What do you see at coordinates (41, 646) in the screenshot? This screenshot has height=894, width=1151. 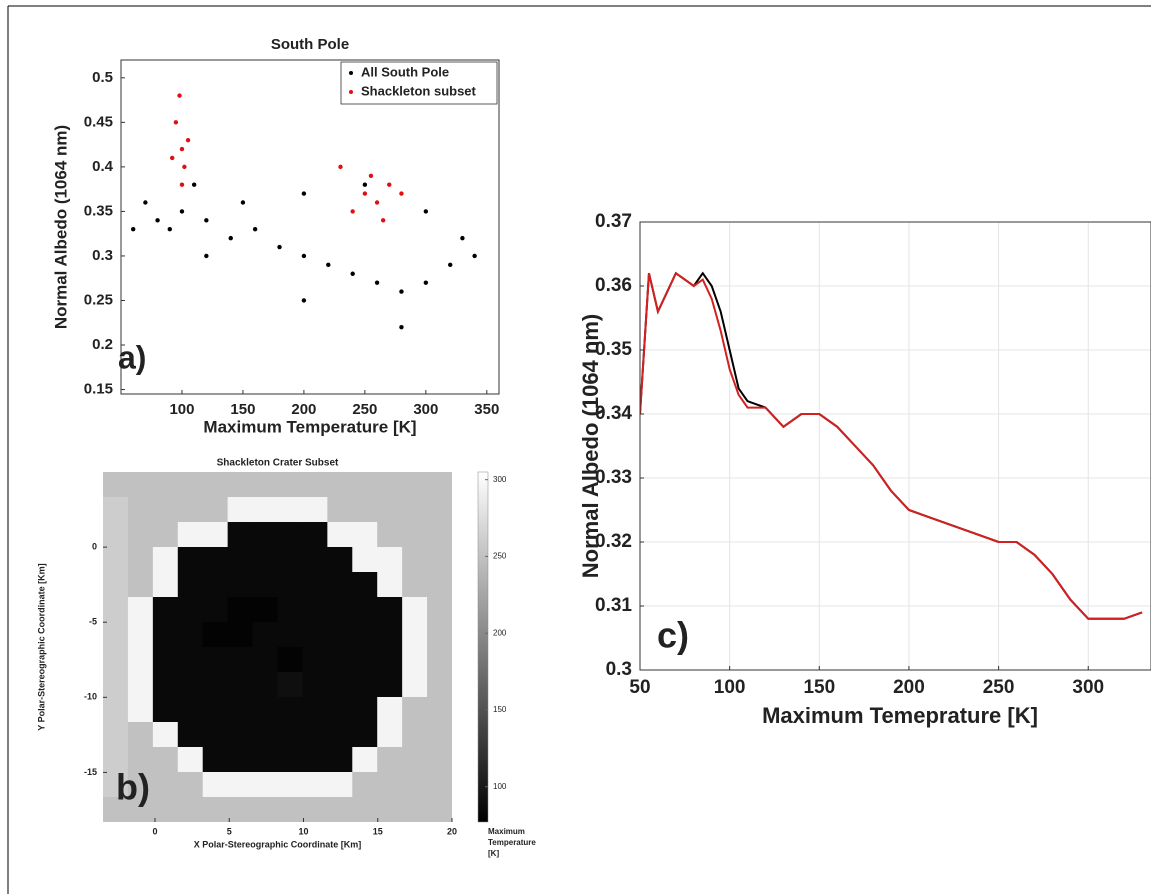 I see `y-axis-label: Y Polar-Stereographic Coordinate [Km]` at bounding box center [41, 646].